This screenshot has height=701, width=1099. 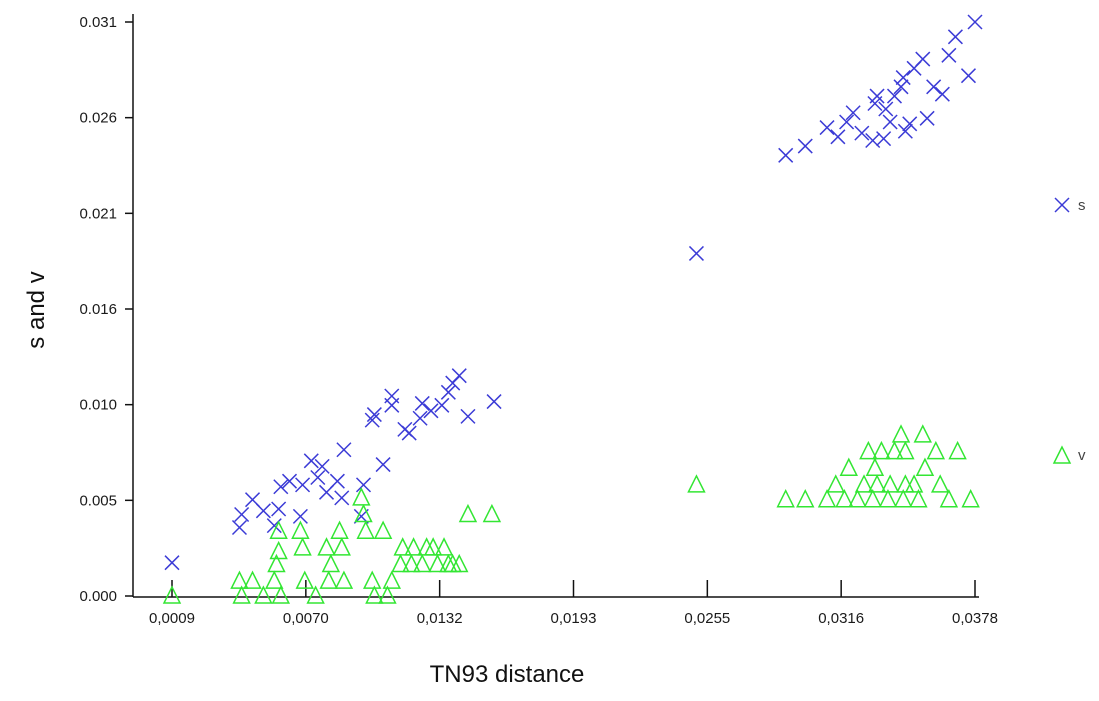 What do you see at coordinates (841, 618) in the screenshot?
I see `x-tick-label: 0,0316` at bounding box center [841, 618].